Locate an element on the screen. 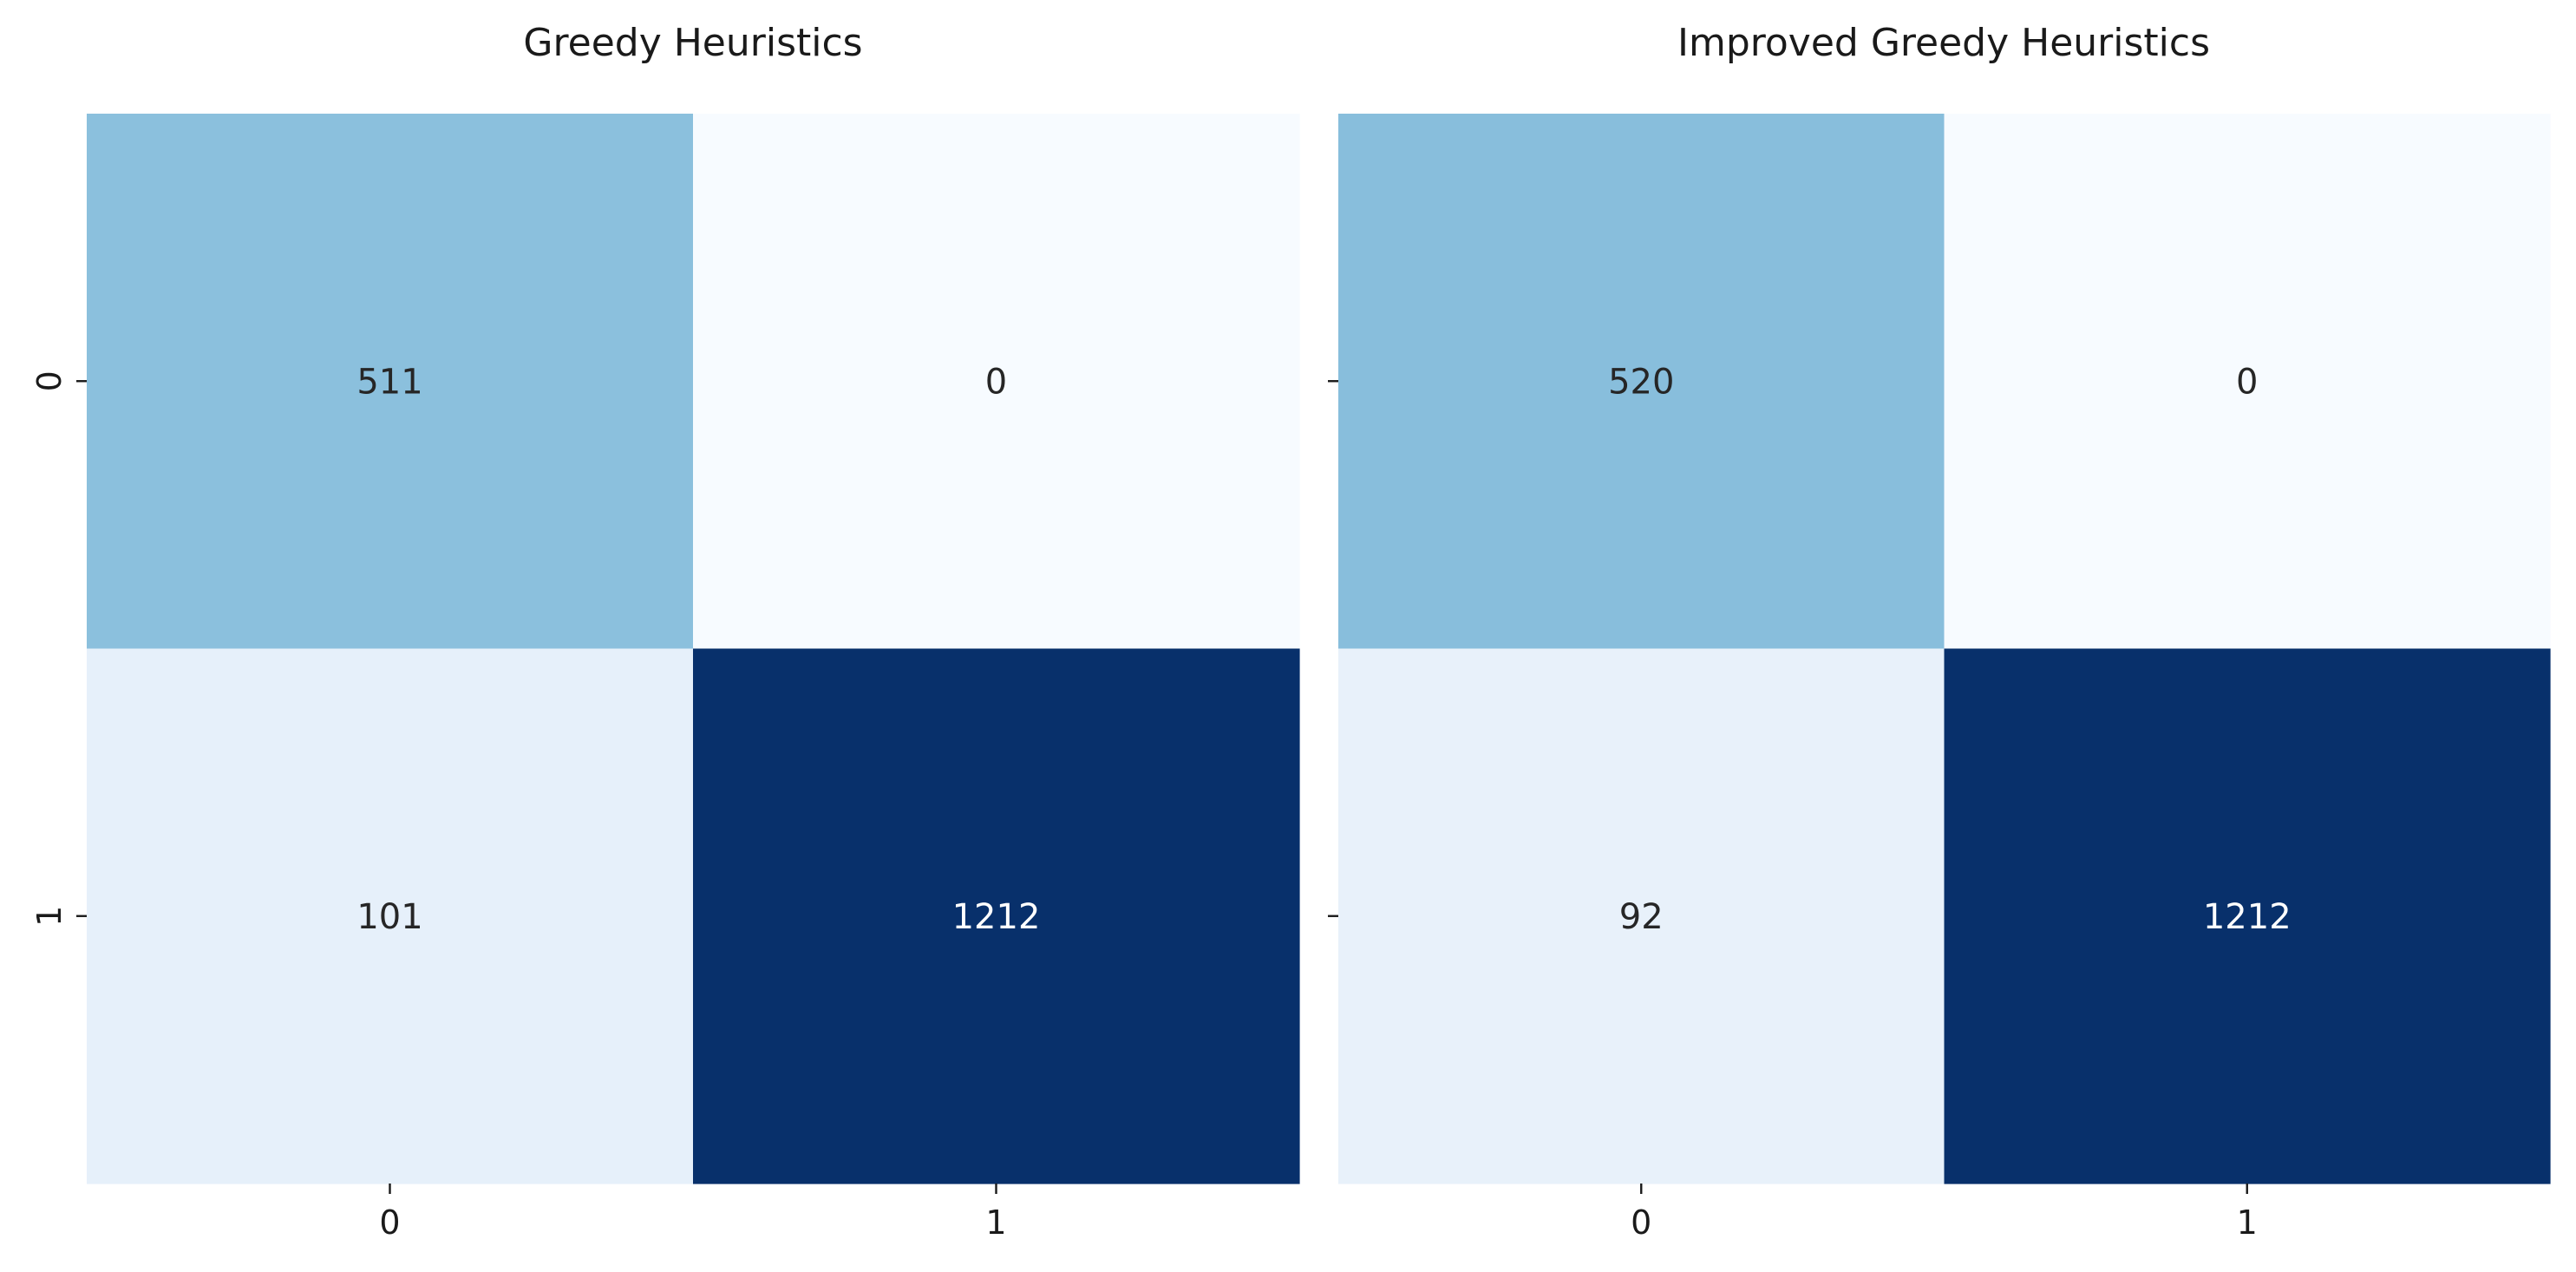 The image size is (2576, 1272). y-tick-label: 0 is located at coordinates (49, 380).